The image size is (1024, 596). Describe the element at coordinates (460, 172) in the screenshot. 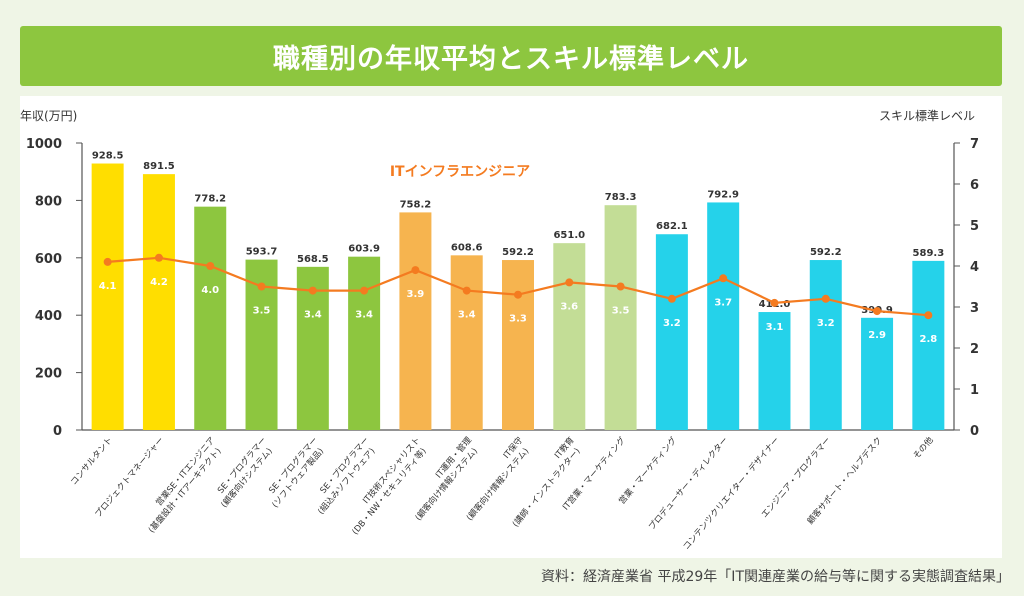

I see `annotation-it-infra: ITインフラエンジニア` at that location.